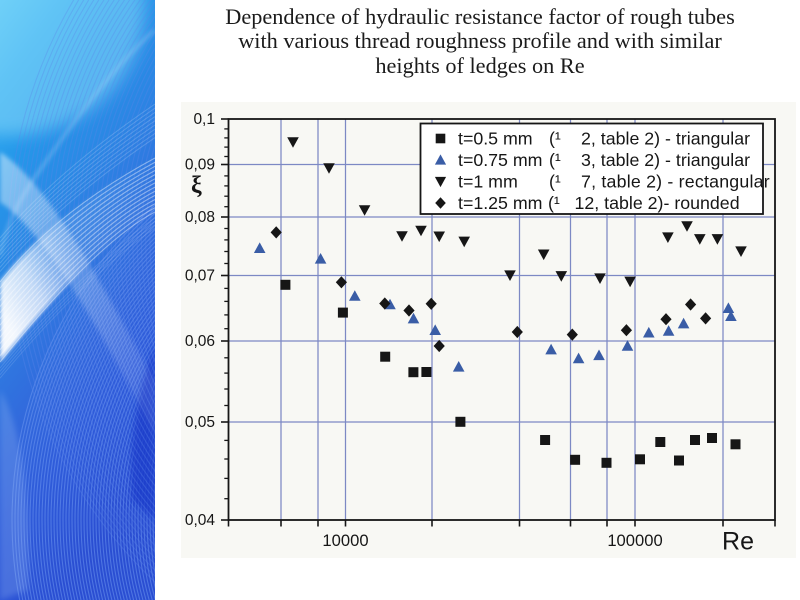 This screenshot has height=600, width=800. Describe the element at coordinates (500, 160) in the screenshot. I see `svg-text: t=0.75 mm` at that location.